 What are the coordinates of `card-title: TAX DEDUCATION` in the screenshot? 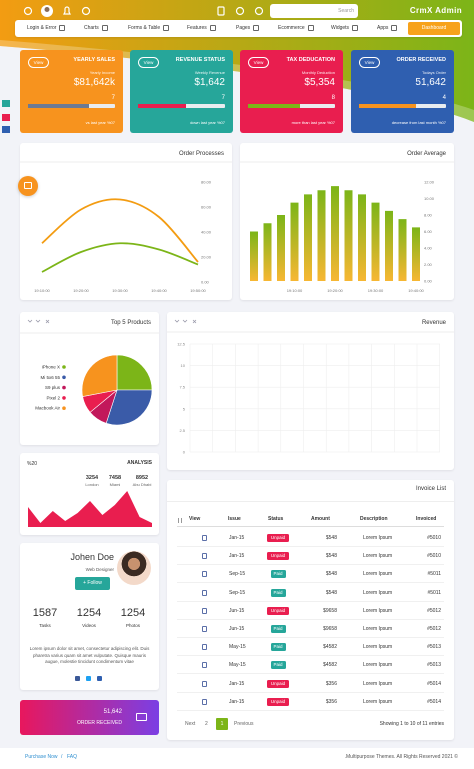 It's located at (310, 60).